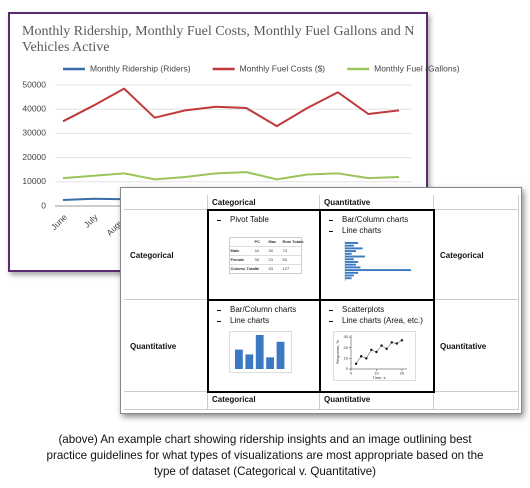 The width and height of the screenshot is (530, 488). Describe the element at coordinates (346, 336) in the screenshot. I see `y-tick-label: 30` at that location.